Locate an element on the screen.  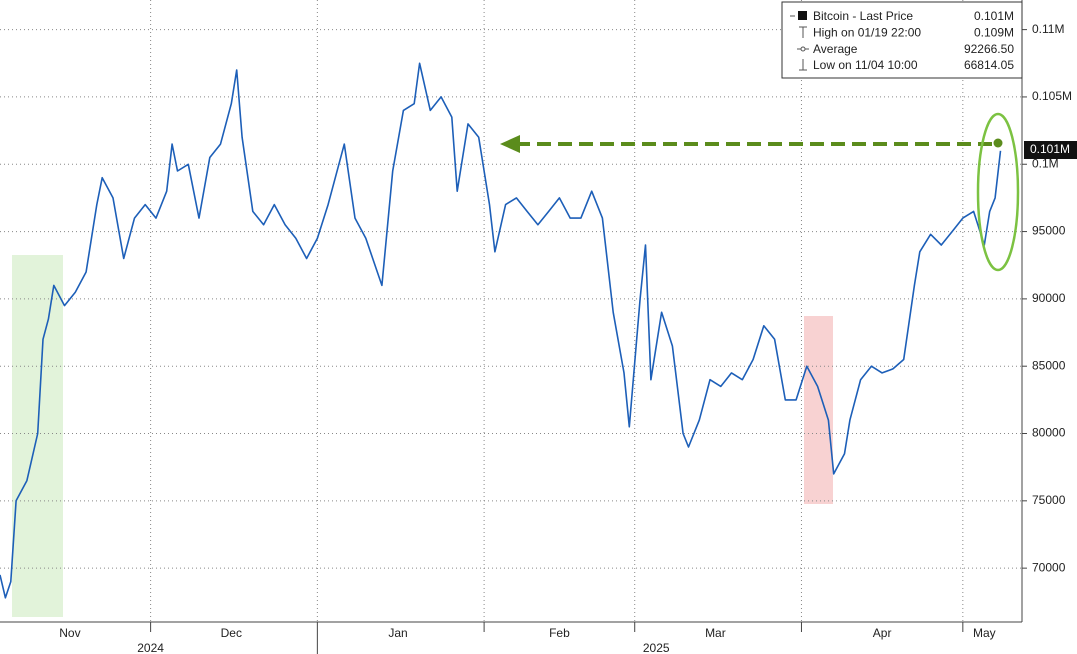
tag-box is located at coordinates (1050, 150).